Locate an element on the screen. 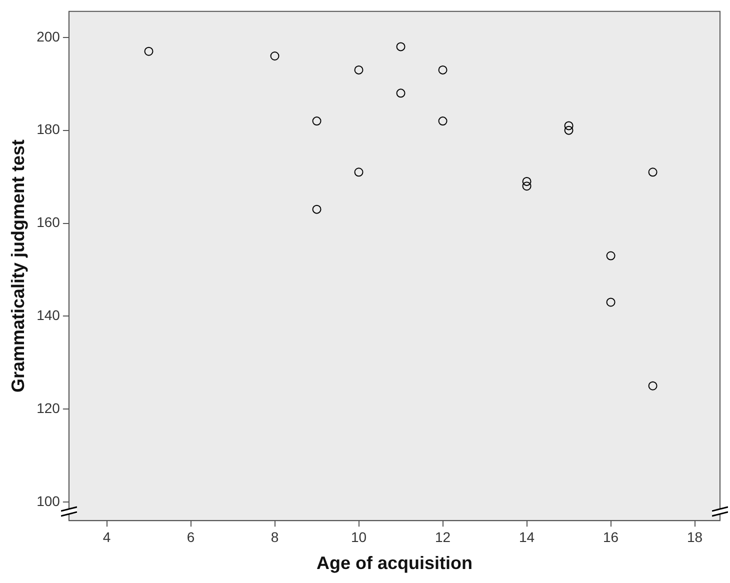 The height and width of the screenshot is (583, 730). x-tick-label: 4 is located at coordinates (106, 536).